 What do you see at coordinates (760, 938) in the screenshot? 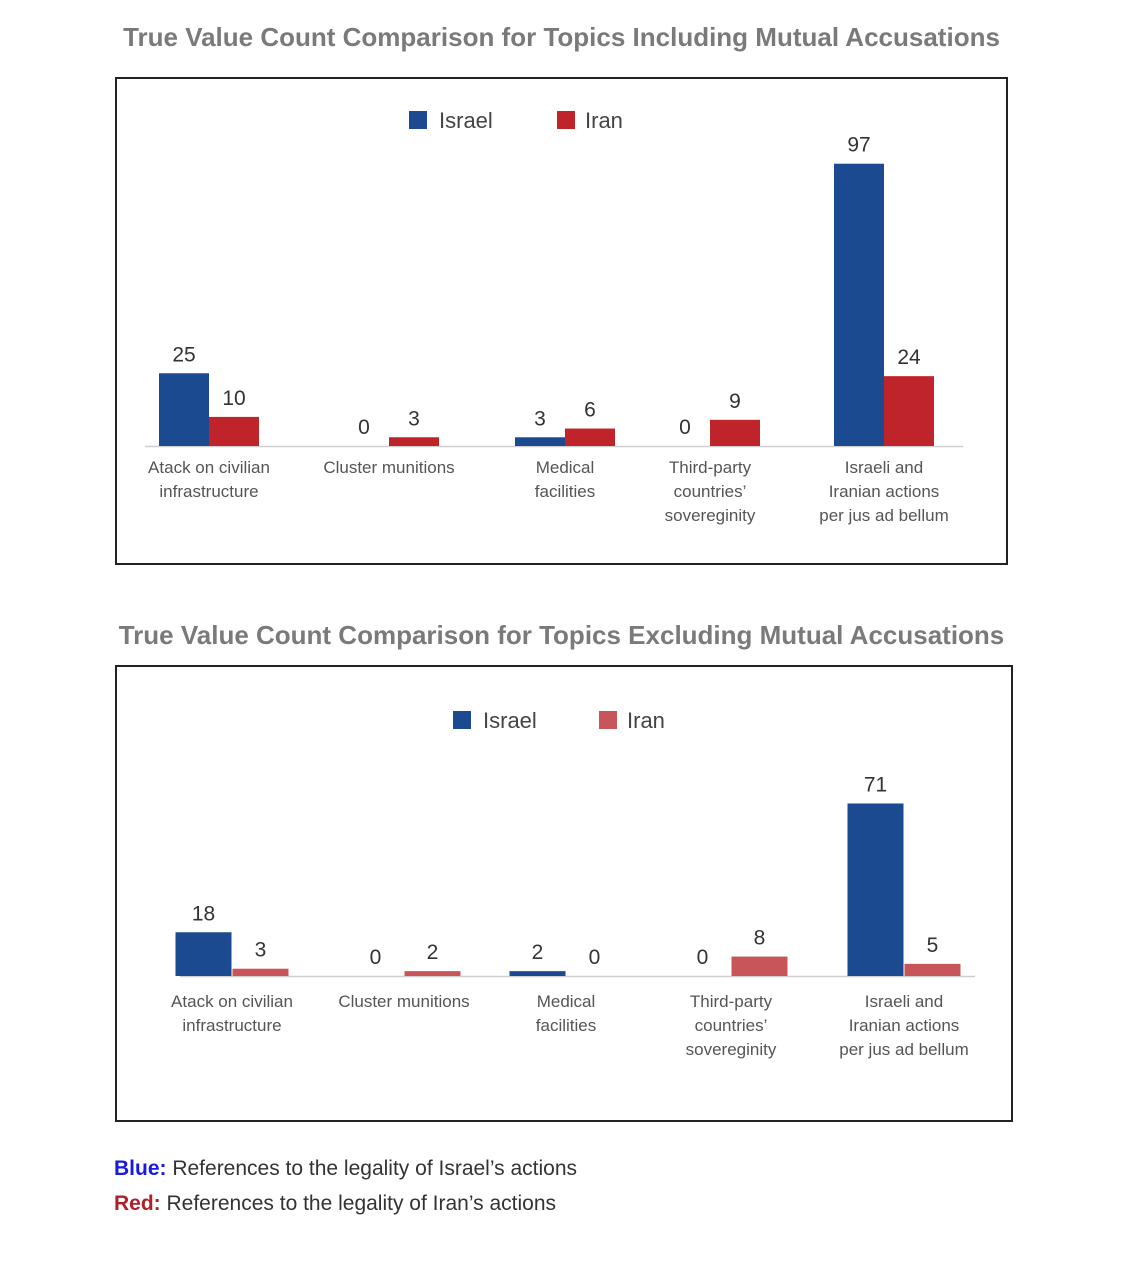
I see `data-label-iran: 8` at bounding box center [760, 938].